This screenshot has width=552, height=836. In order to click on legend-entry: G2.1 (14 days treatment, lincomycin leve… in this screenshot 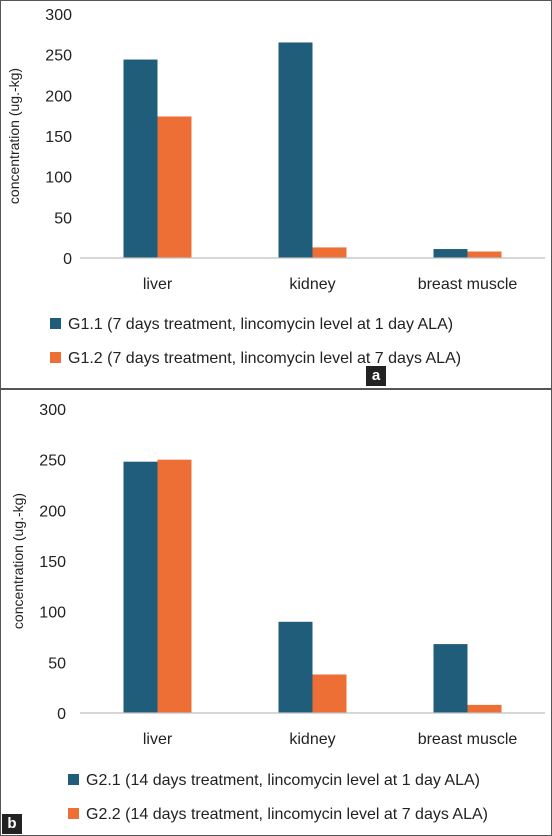, I will do `click(283, 780)`.